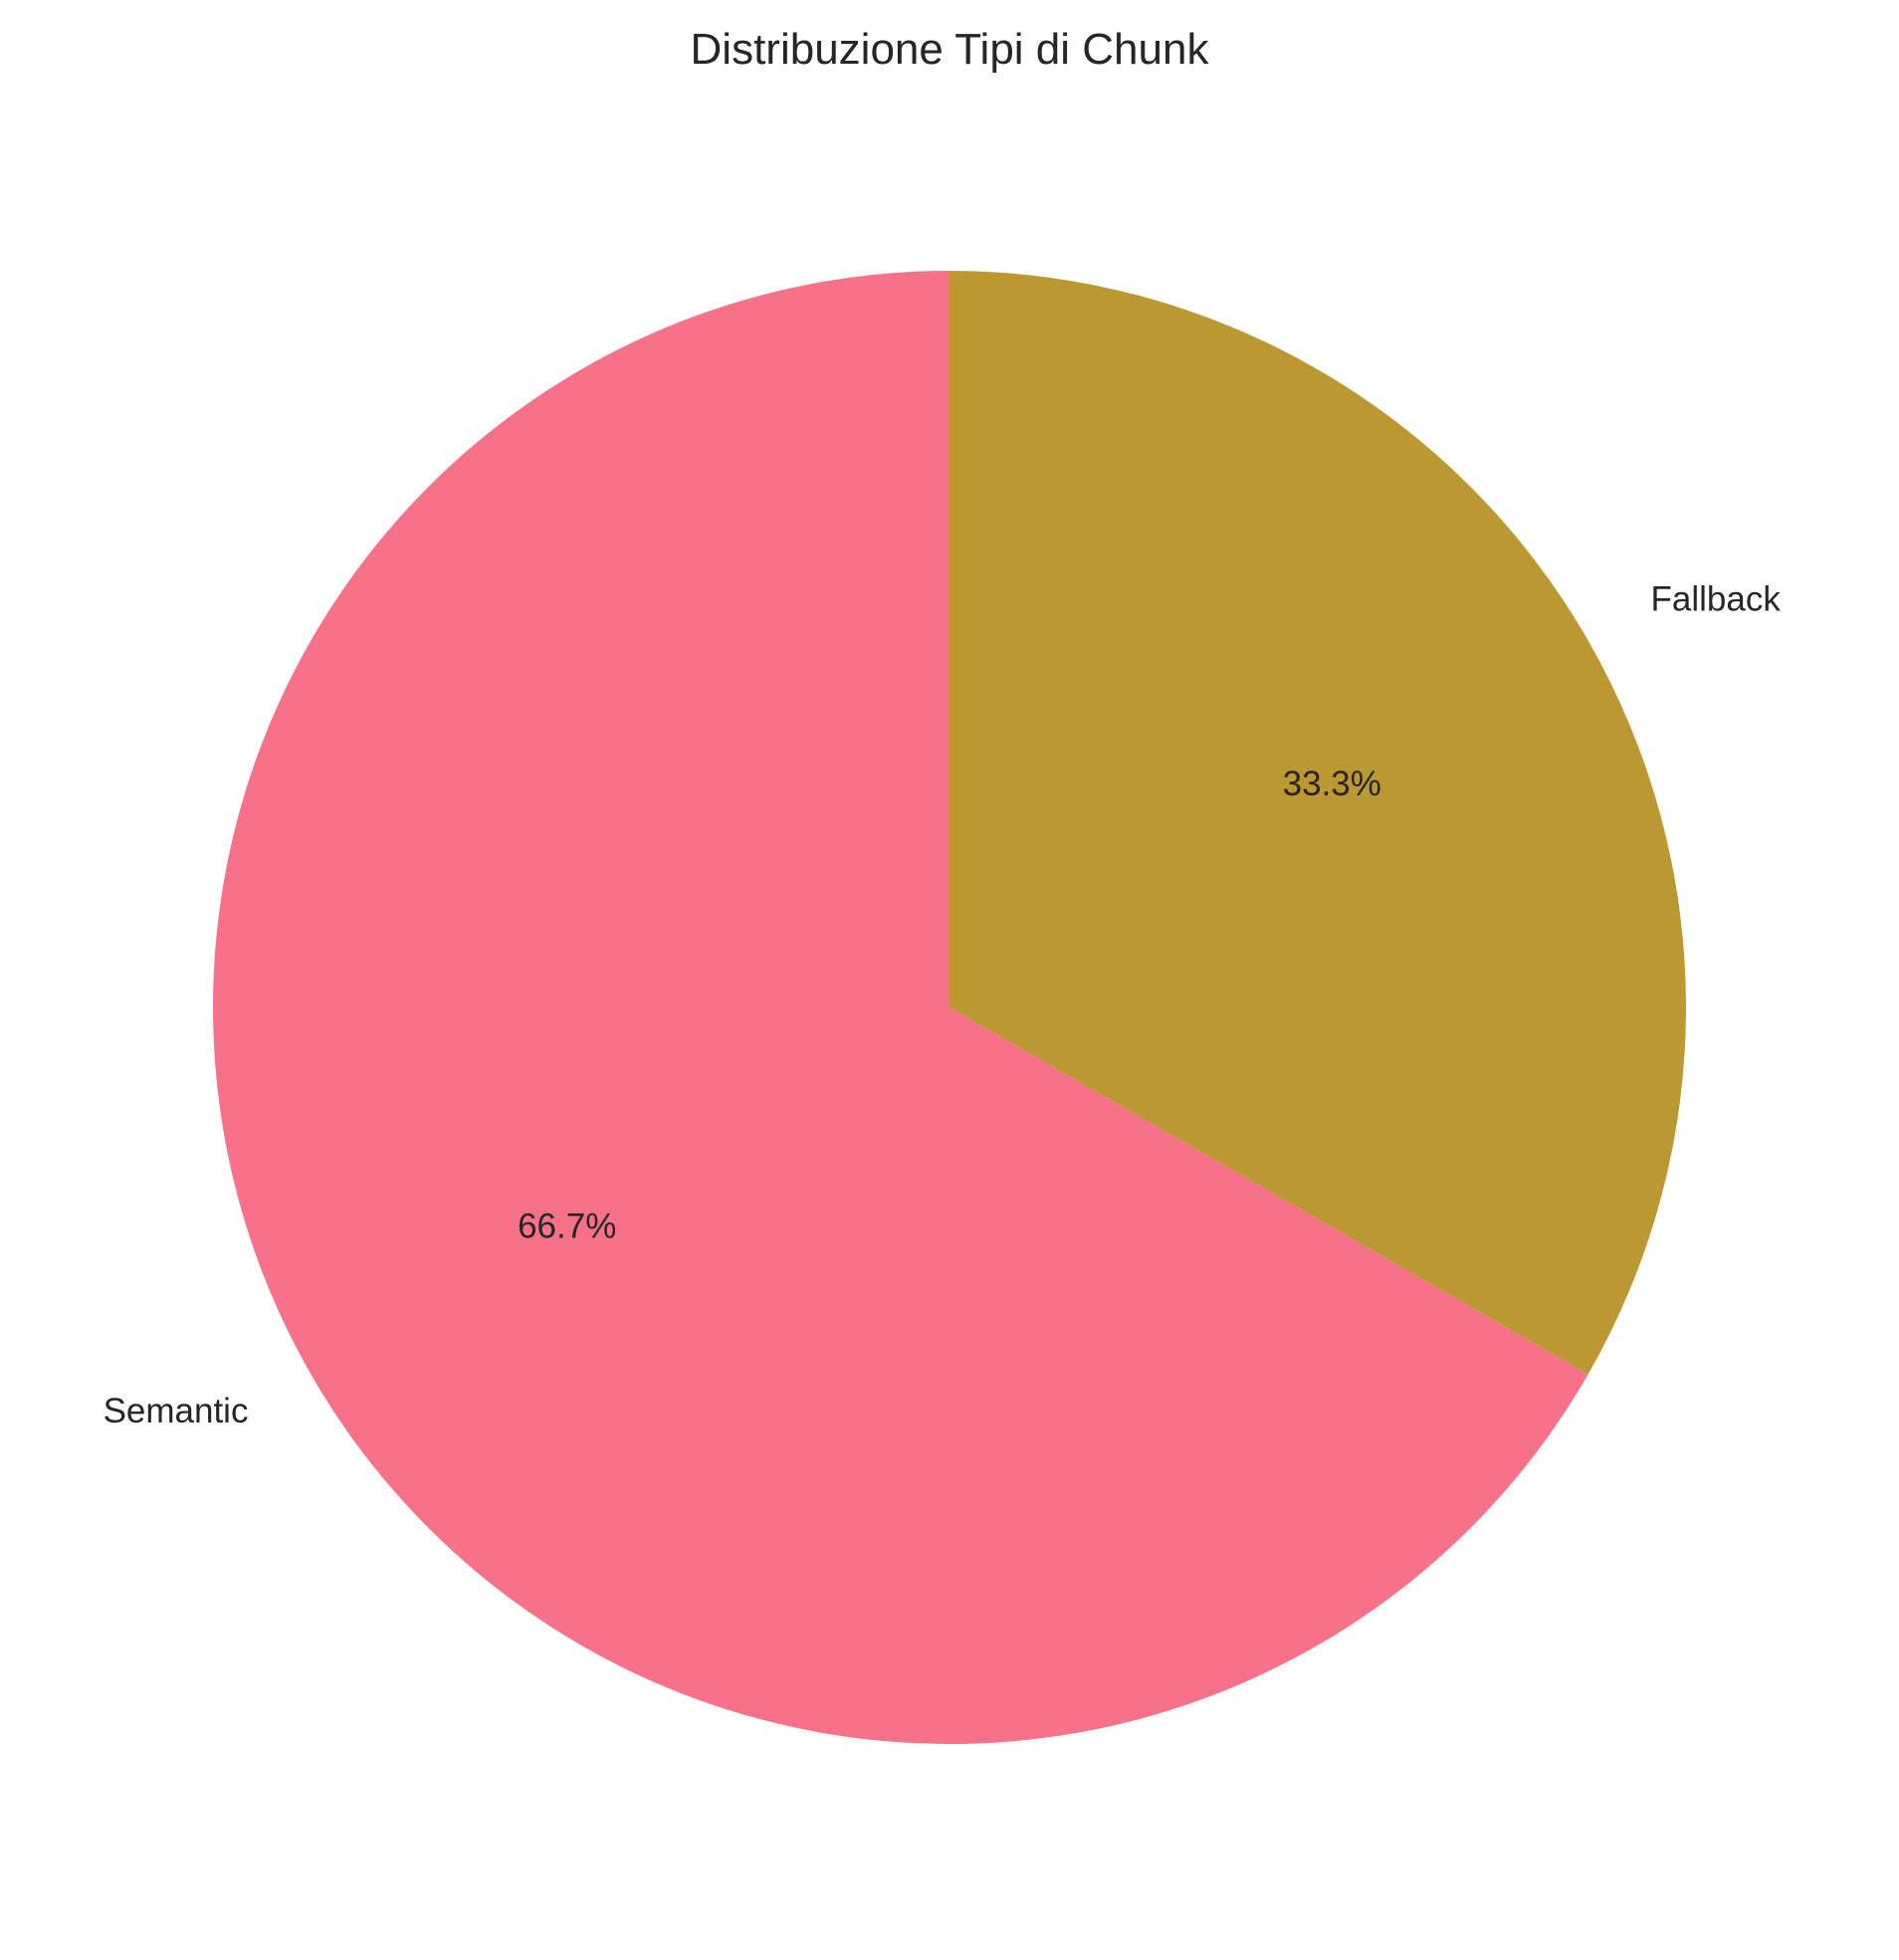  Describe the element at coordinates (1716, 600) in the screenshot. I see `slice-label-fallback: Fallback` at that location.